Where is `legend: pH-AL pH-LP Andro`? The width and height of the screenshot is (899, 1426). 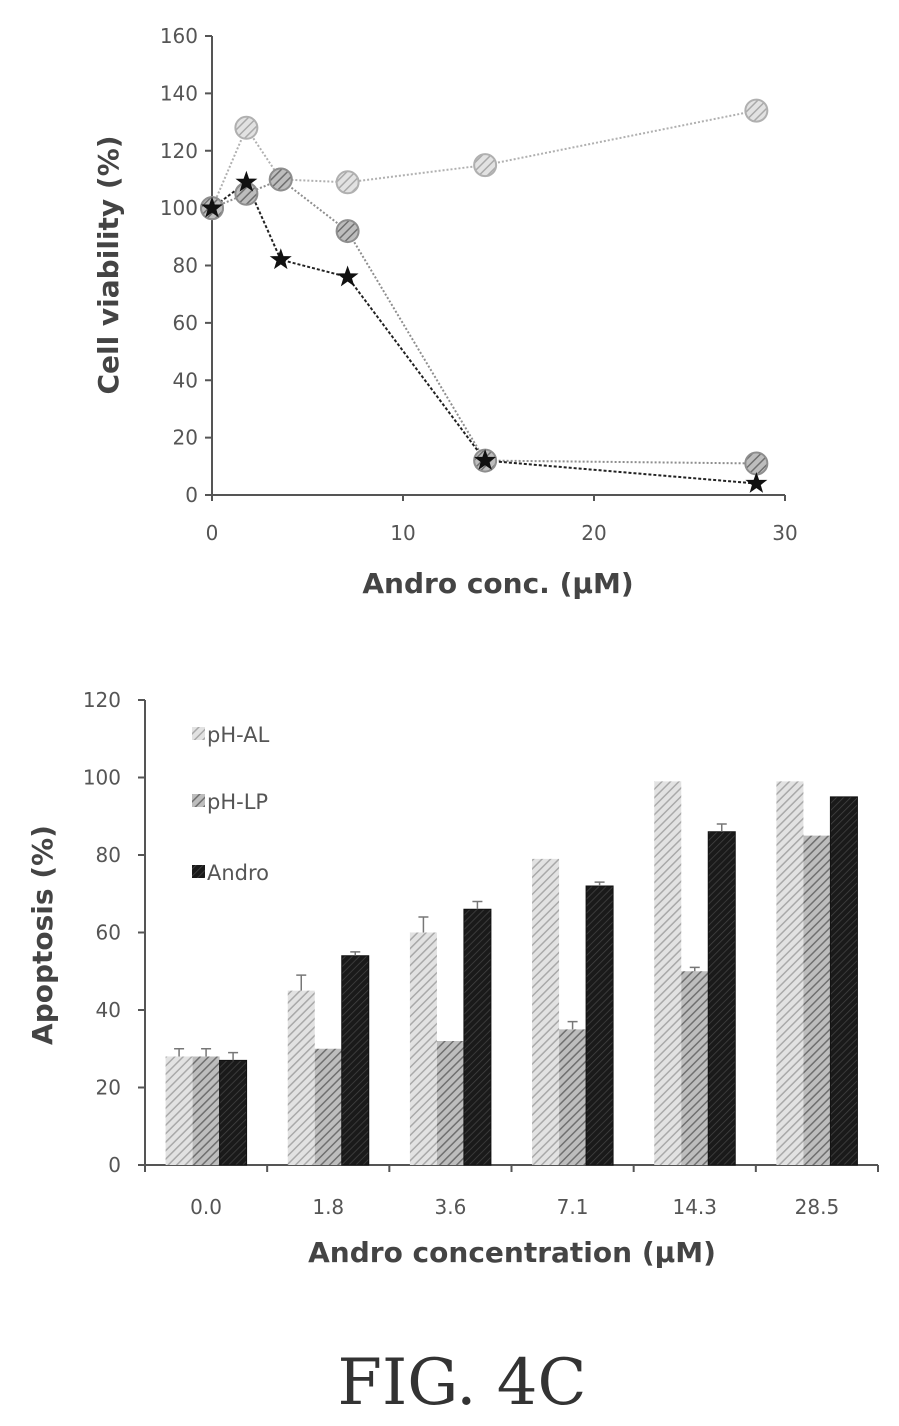 legend: pH-AL pH-LP Andro is located at coordinates (231, 804).